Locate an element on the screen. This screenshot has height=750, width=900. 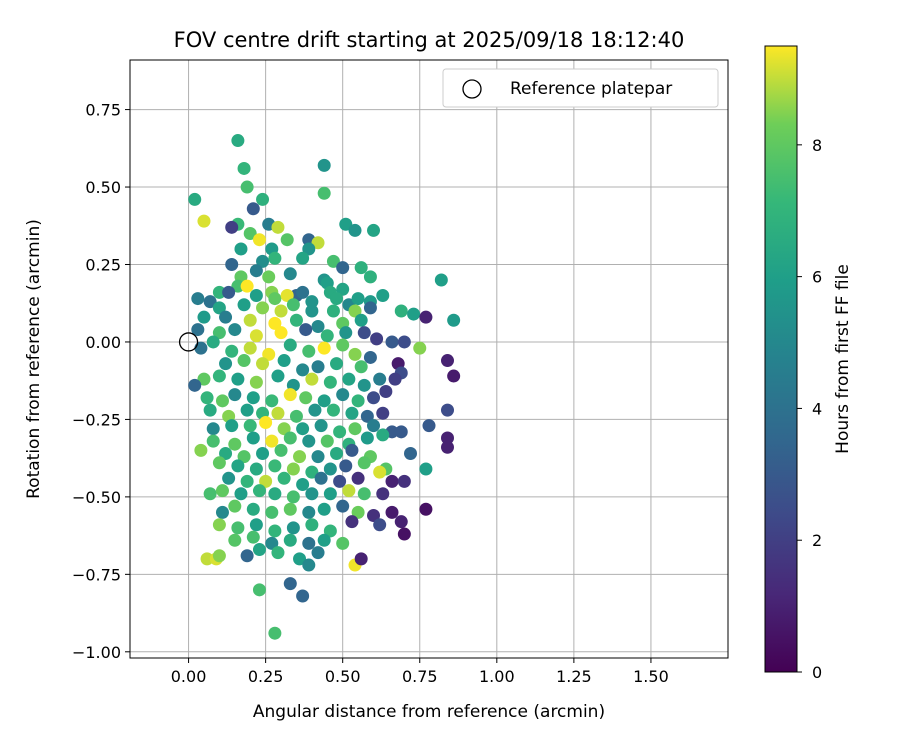
x-tick-label: 1.25 is located at coordinates (574, 676).